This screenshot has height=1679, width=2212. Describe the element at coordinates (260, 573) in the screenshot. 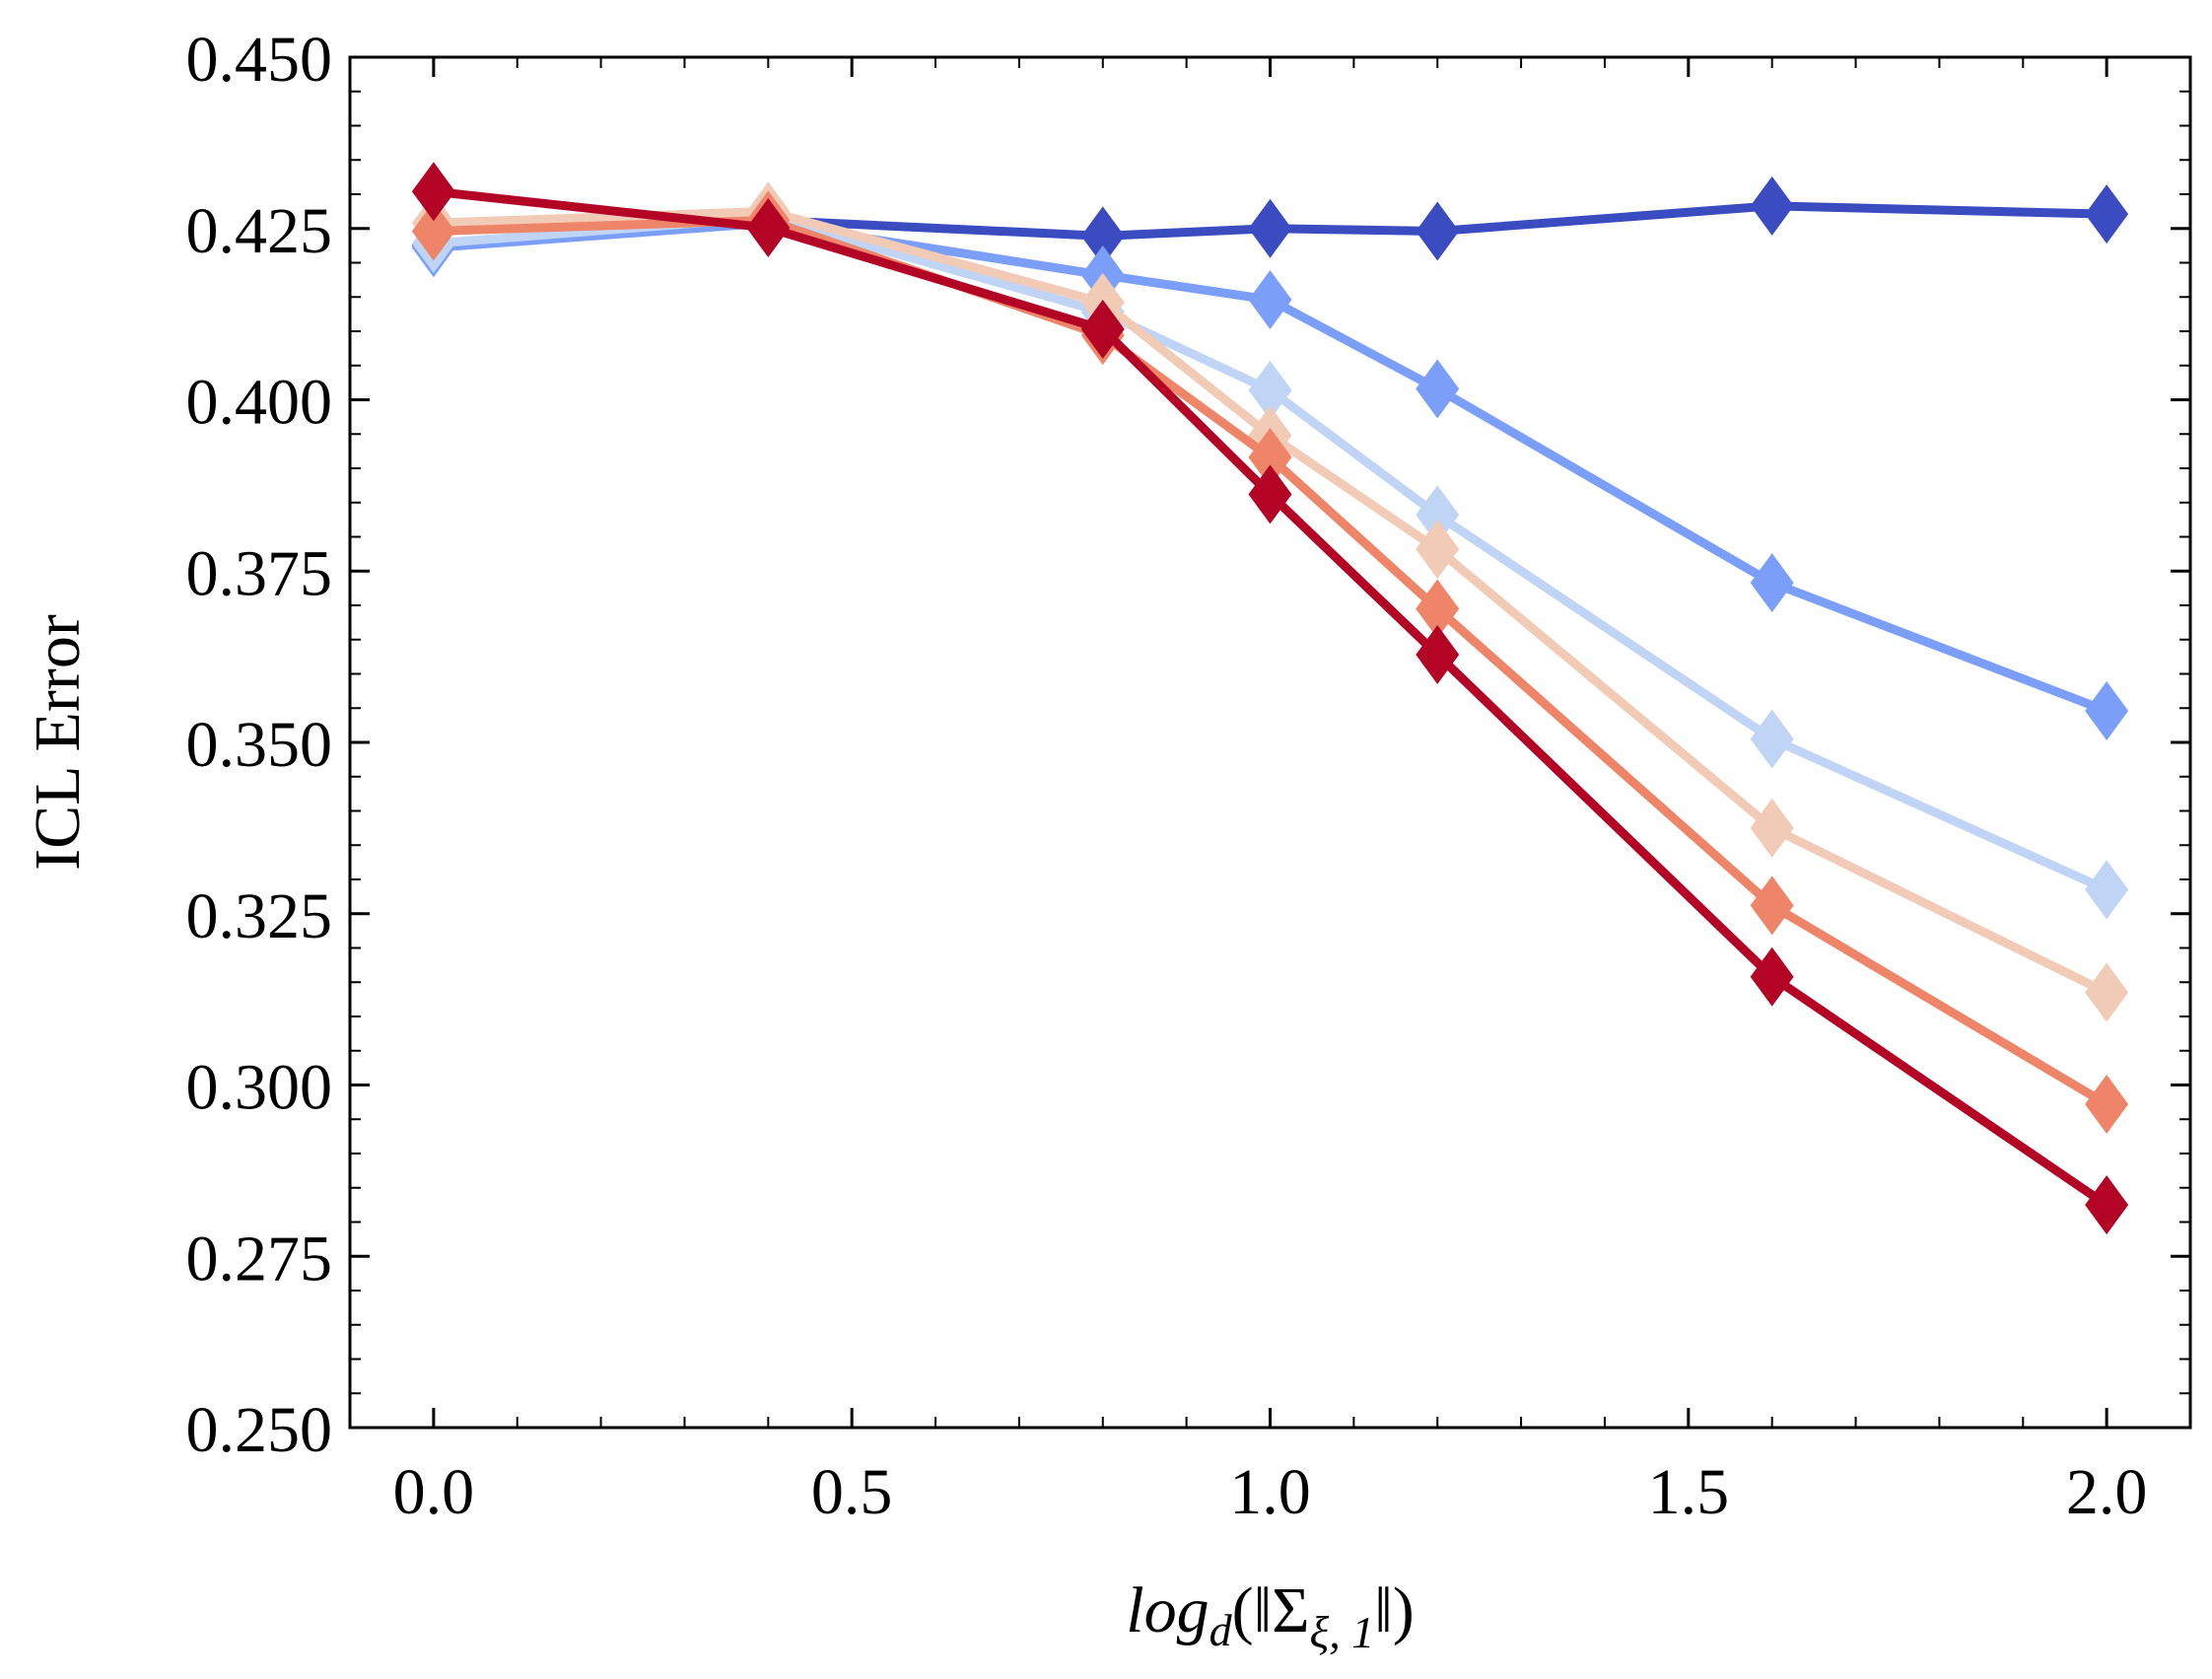

I see `y-tick-label: 0.375` at that location.